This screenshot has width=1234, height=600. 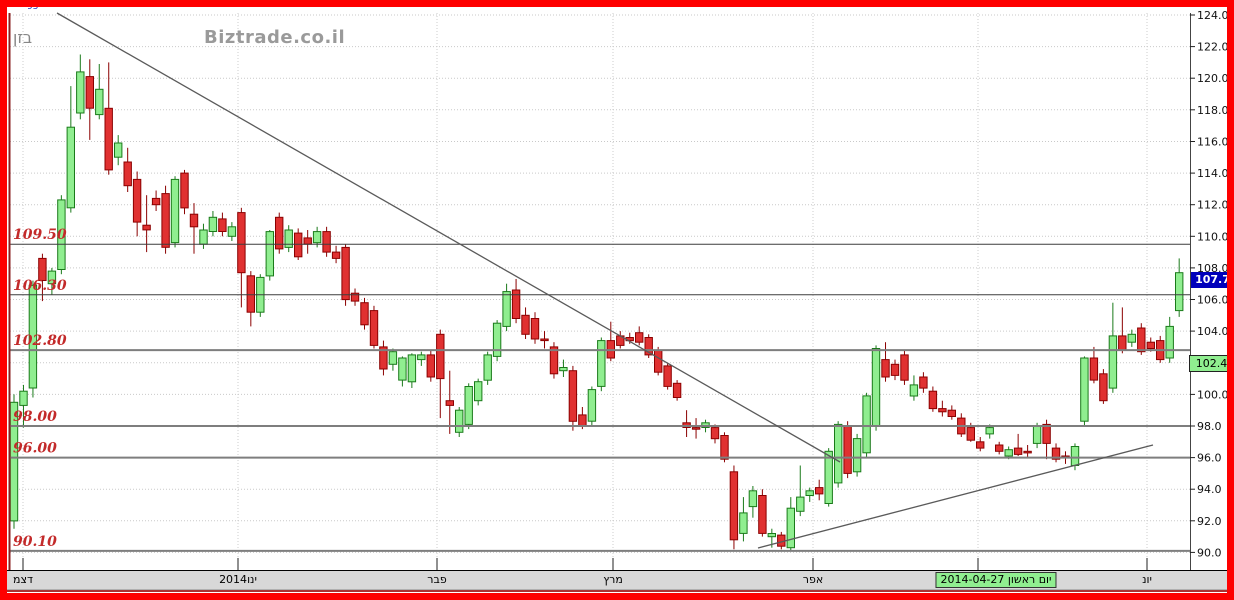 What do you see at coordinates (40, 286) in the screenshot?
I see `support-resistance-label: 106.30` at bounding box center [40, 286].